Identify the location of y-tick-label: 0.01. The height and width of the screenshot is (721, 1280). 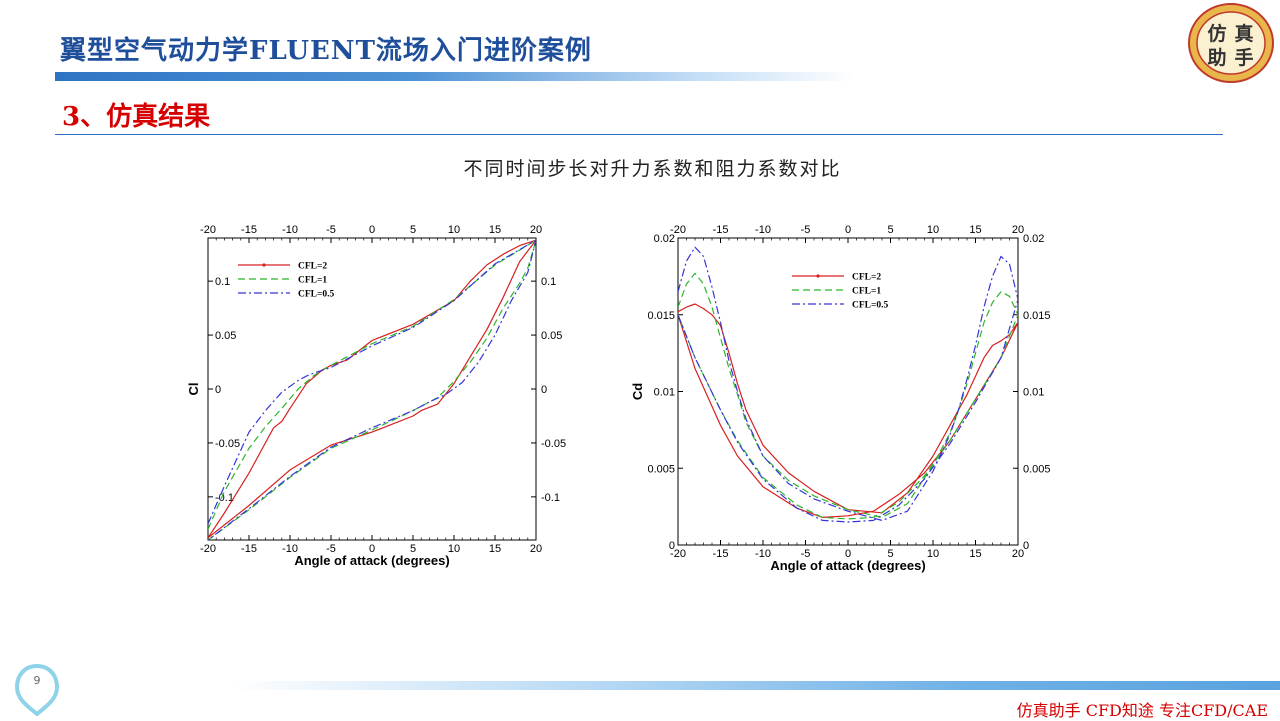
(664, 393).